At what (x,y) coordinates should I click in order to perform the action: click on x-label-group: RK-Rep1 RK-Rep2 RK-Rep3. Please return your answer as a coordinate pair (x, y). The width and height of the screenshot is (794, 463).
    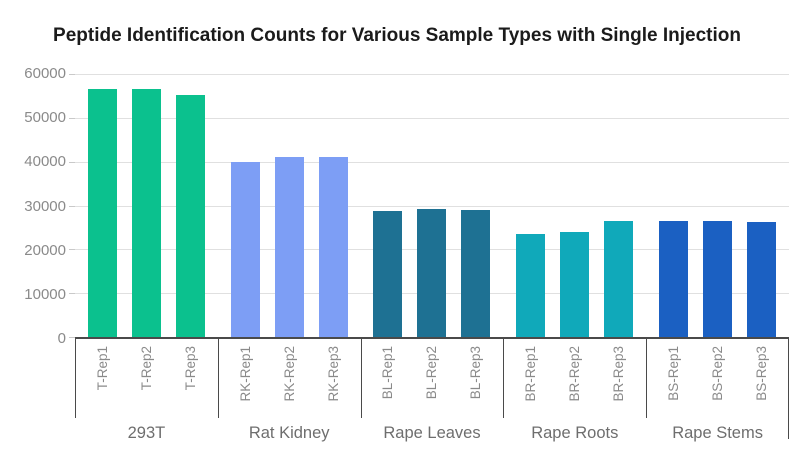
    Looking at the image, I should click on (289, 380).